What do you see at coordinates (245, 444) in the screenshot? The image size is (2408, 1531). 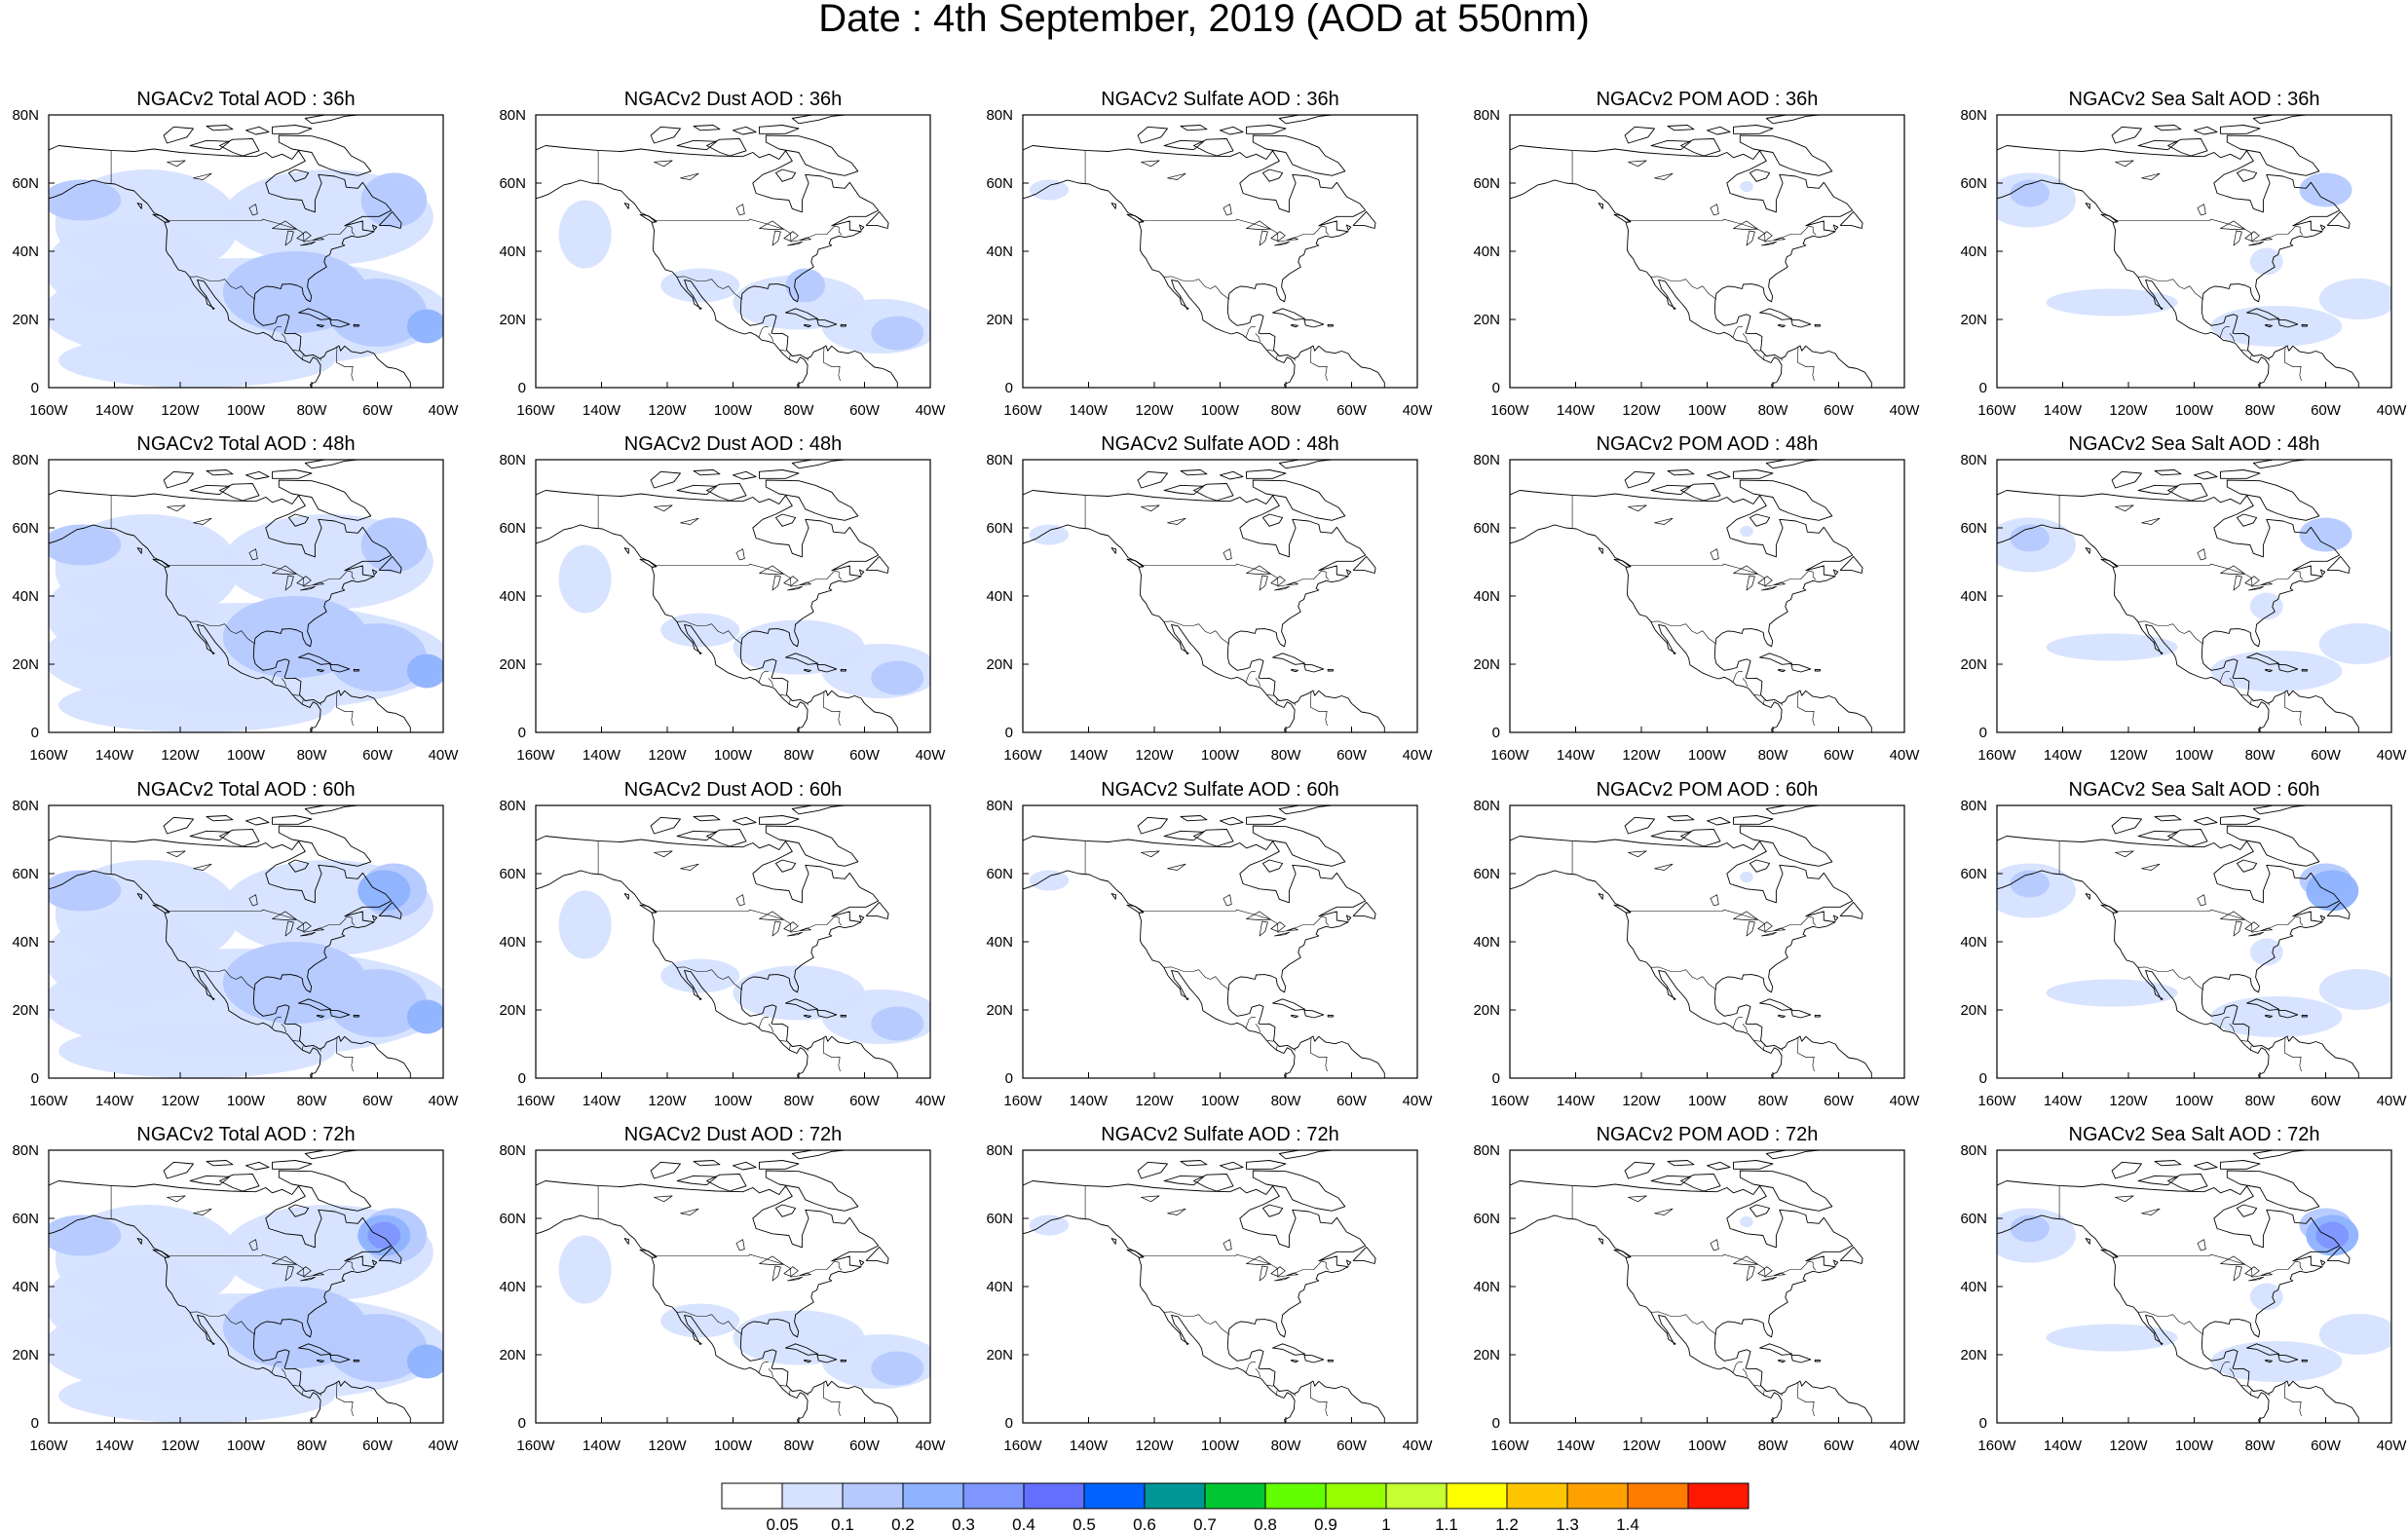 I see `panel-title: NGACv2 Total AOD : 48h` at bounding box center [245, 444].